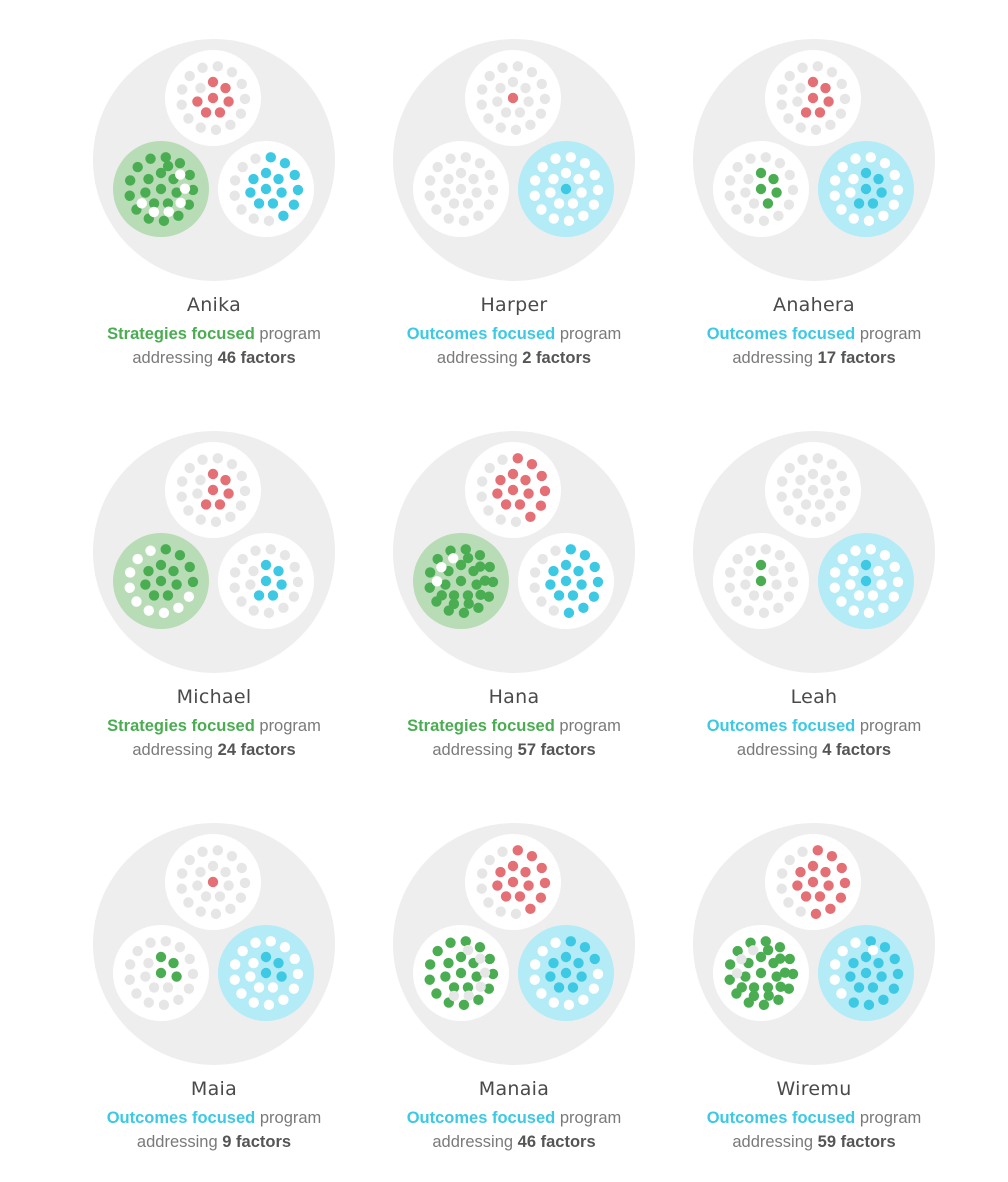  Describe the element at coordinates (481, 726) in the screenshot. I see `focus-label: Strategies focused` at that location.